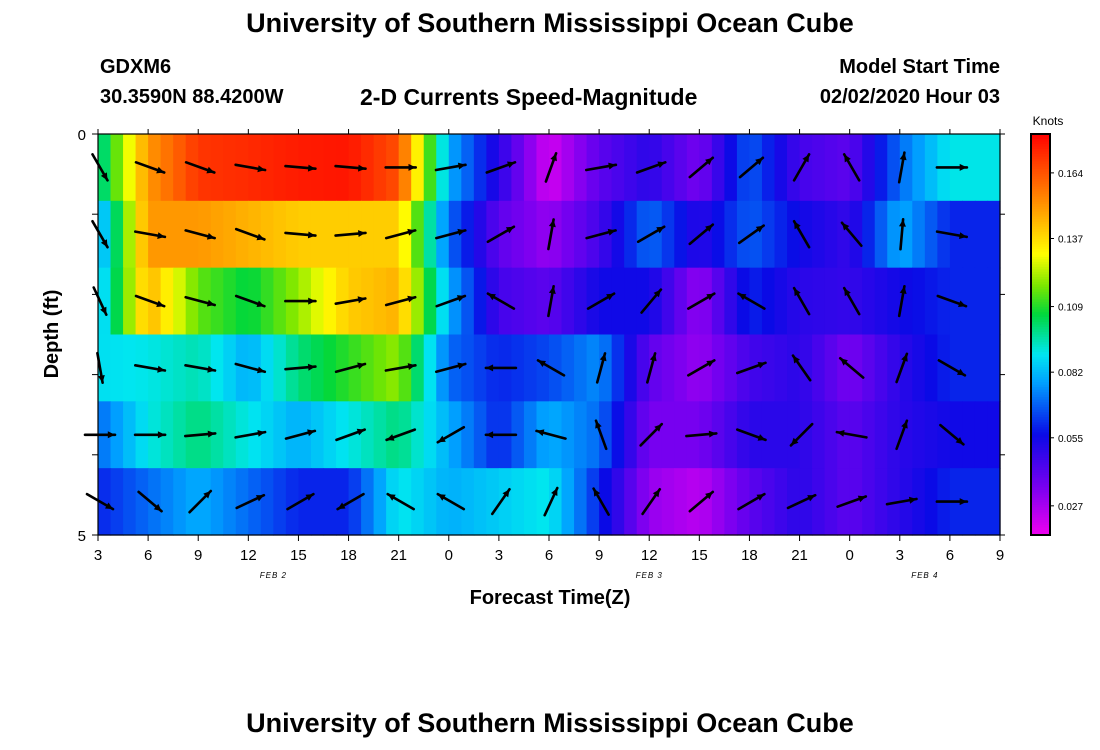 The image size is (1100, 750). Describe the element at coordinates (529, 97) in the screenshot. I see `plot-subtitle: 2-D Currents Speed-Magnitude` at that location.